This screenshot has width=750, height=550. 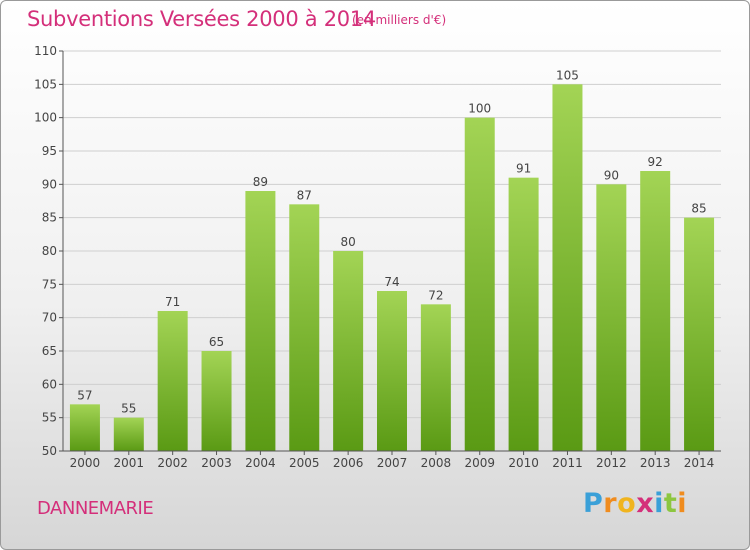 What do you see at coordinates (435, 377) in the screenshot?
I see `bar-2008` at bounding box center [435, 377].